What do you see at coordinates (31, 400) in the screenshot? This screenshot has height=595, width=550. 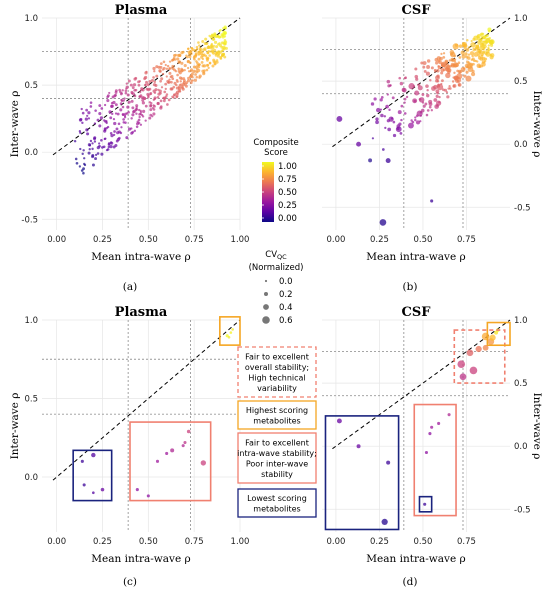 I see `y-tick-label: 0.5` at bounding box center [31, 400].